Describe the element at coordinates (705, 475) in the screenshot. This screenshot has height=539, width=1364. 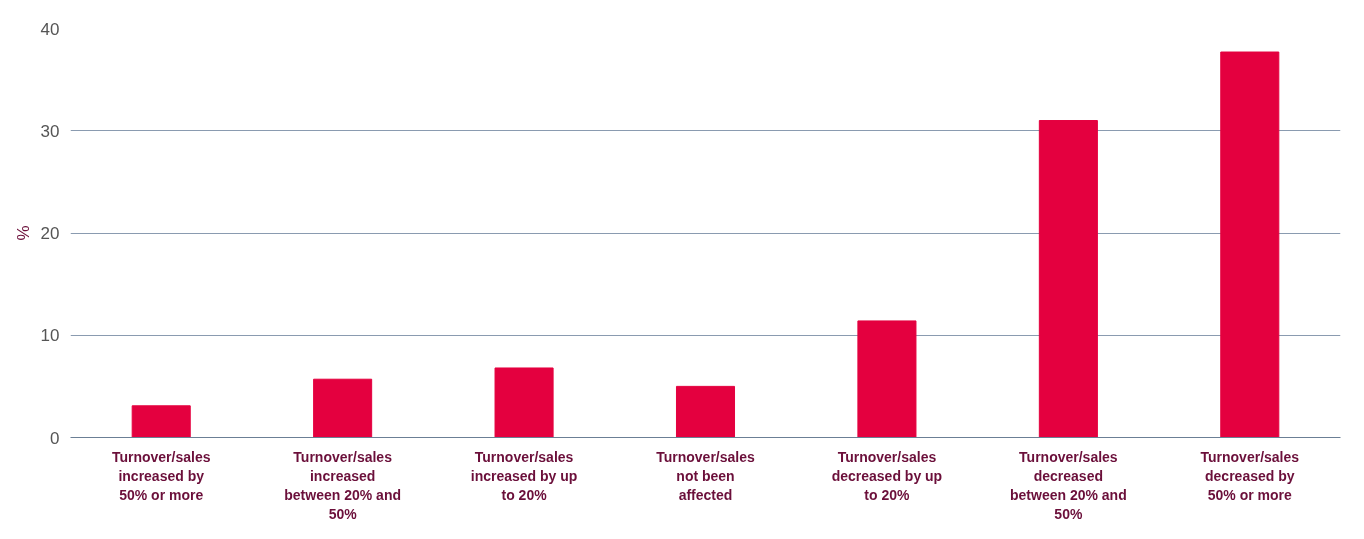
I see `x-tick-label: Turnover/sales not been affected` at that location.